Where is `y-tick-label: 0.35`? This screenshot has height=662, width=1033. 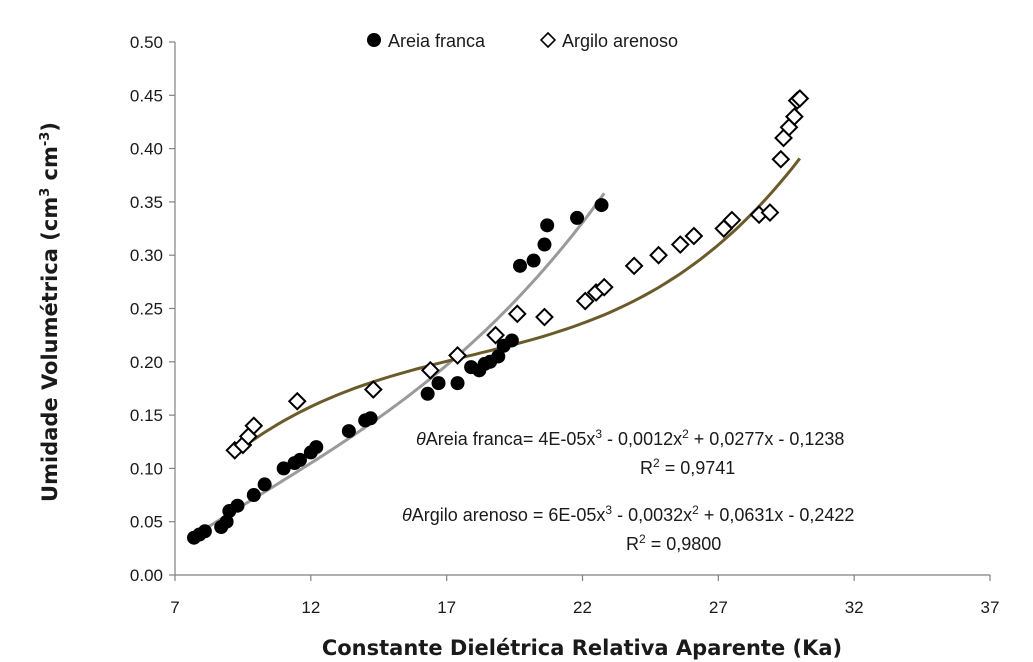
y-tick-label: 0.35 is located at coordinates (146, 202).